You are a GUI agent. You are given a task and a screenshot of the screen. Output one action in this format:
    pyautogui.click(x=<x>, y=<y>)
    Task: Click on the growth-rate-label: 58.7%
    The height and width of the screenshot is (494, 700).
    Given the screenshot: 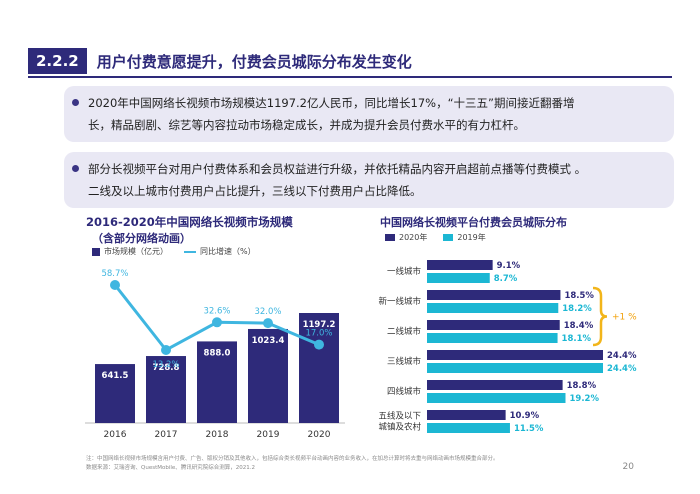 What is the action you would take?
    pyautogui.click(x=114, y=274)
    